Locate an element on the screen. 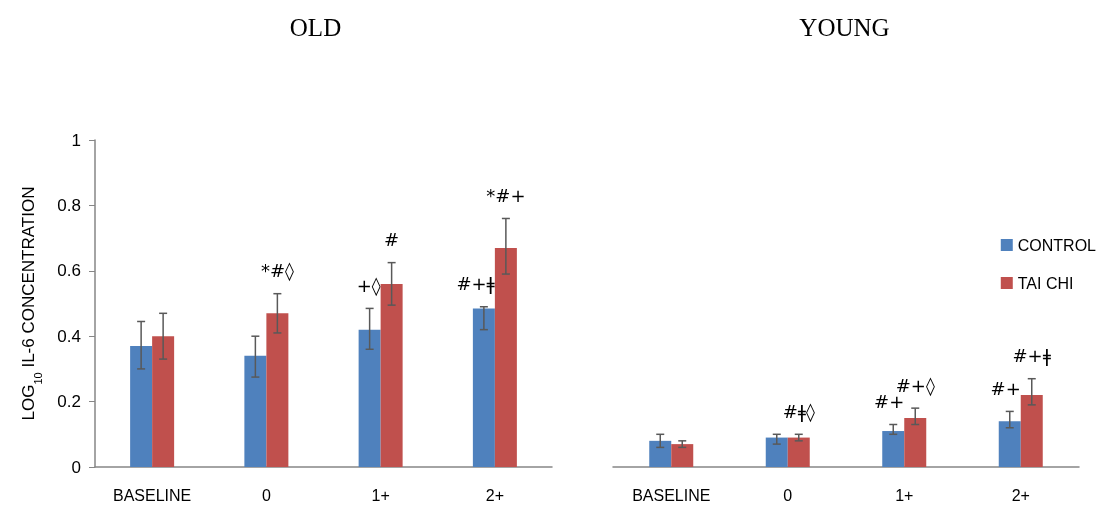  annotation: +◊ is located at coordinates (368, 285).